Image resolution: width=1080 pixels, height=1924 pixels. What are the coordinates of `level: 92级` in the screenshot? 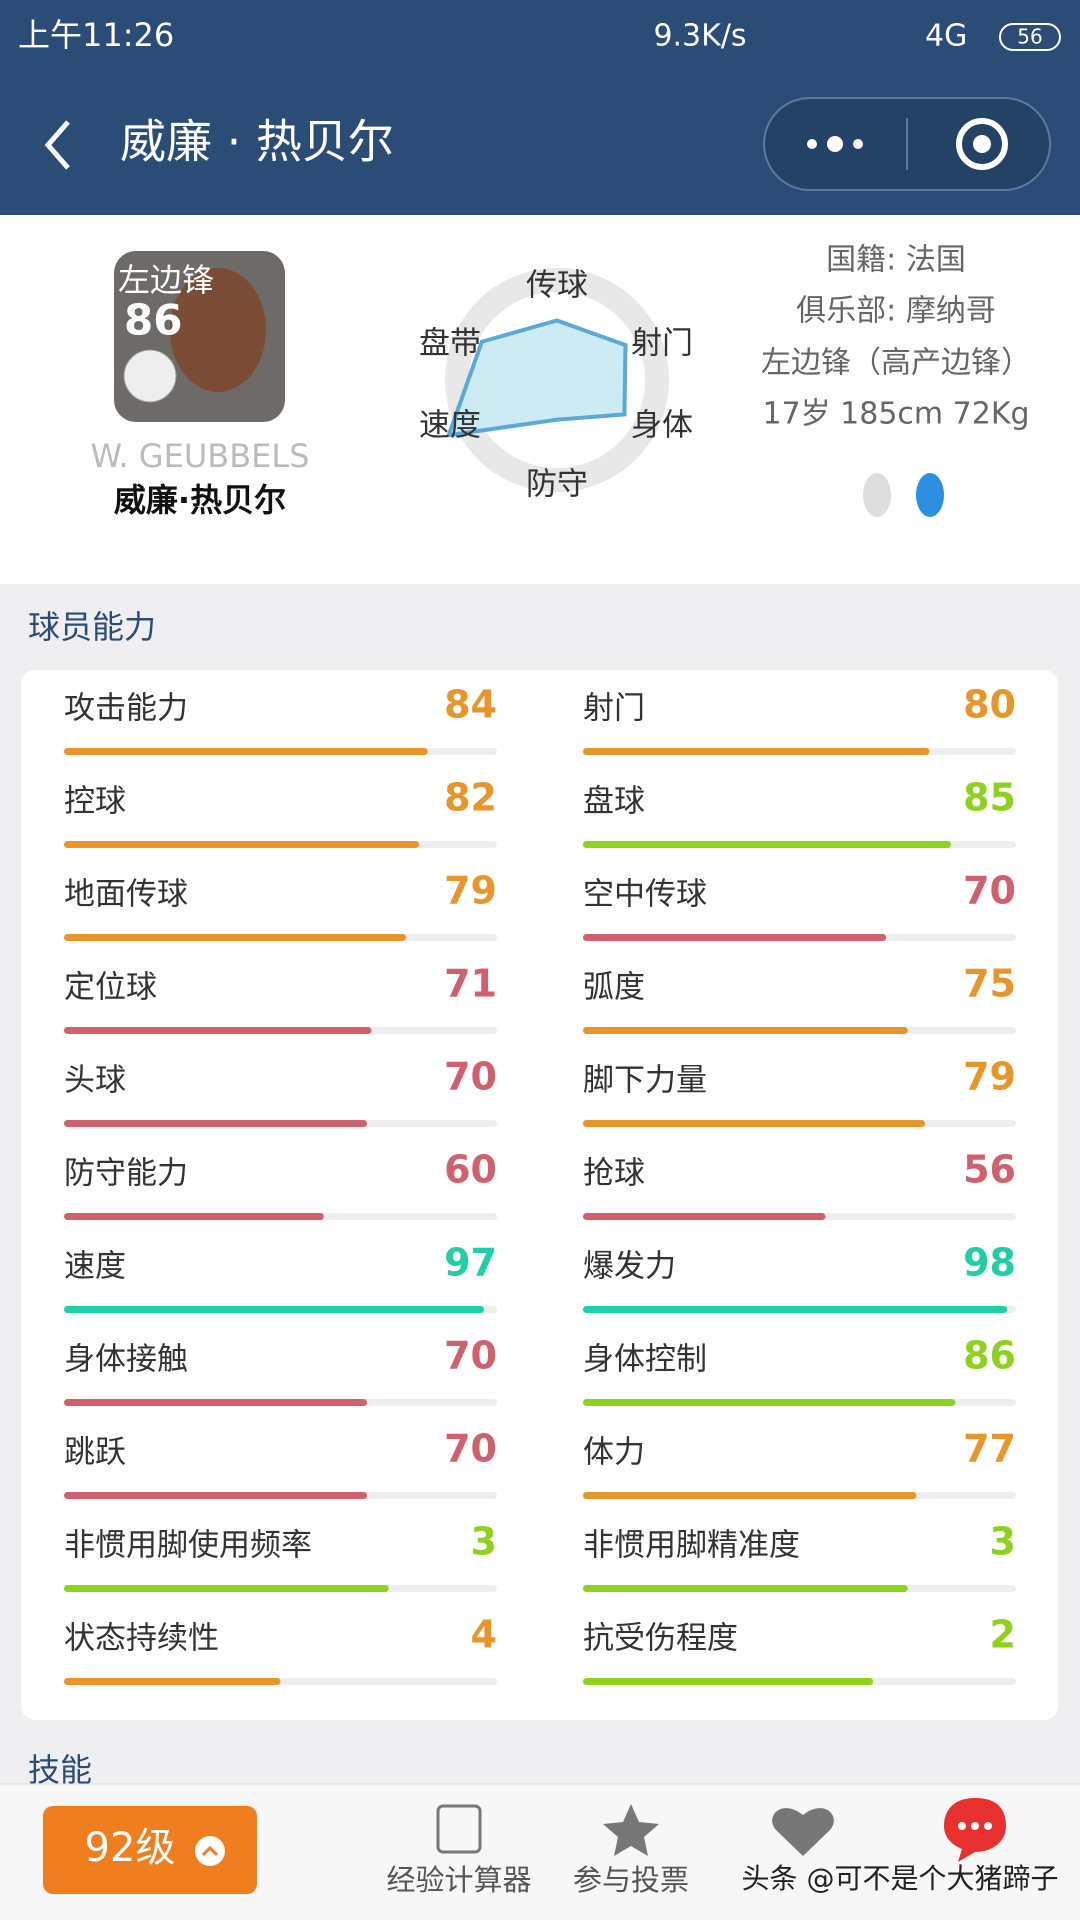 It's located at (130, 1848).